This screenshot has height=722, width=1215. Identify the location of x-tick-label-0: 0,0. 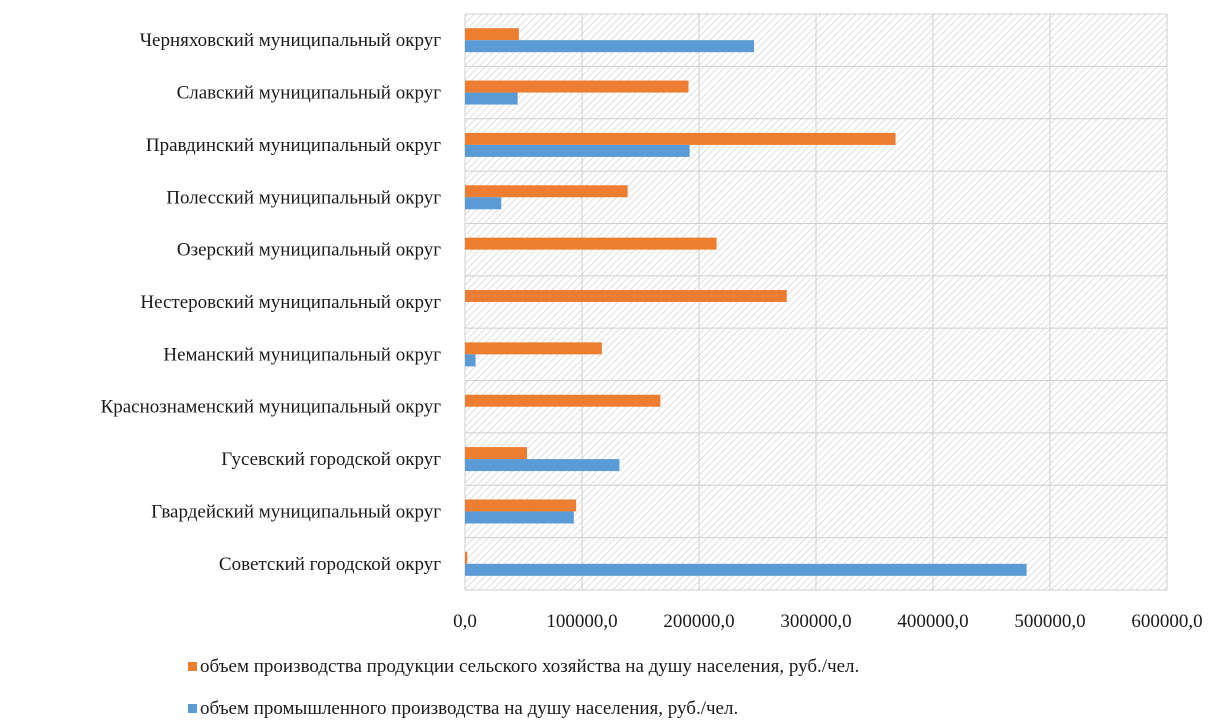
(465, 621).